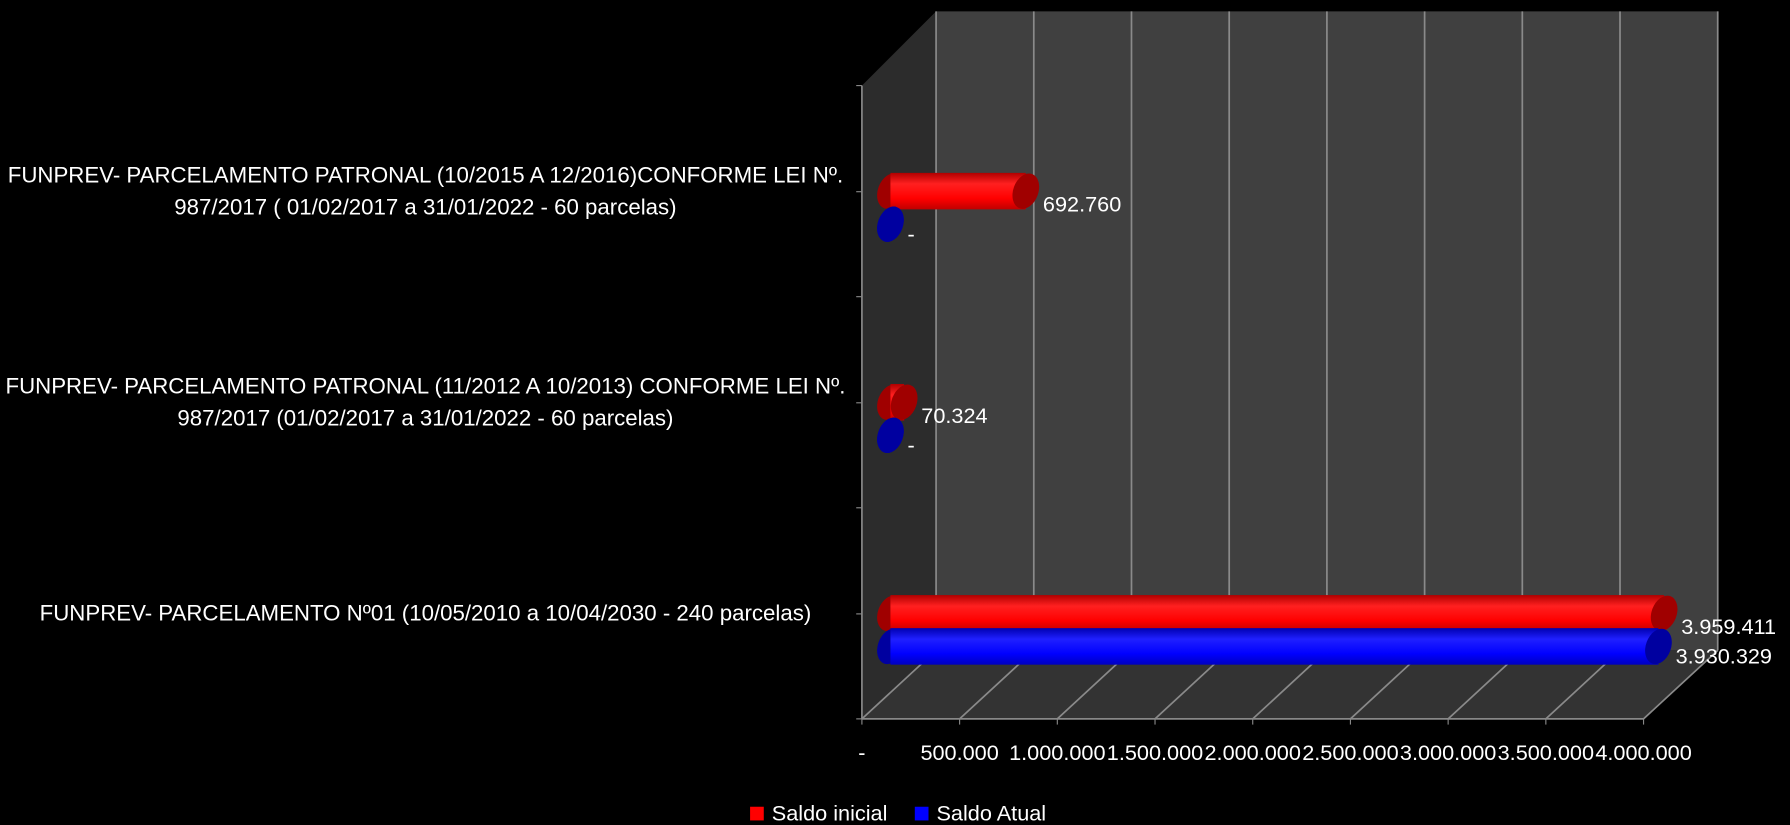  What do you see at coordinates (959, 752) in the screenshot?
I see `x-tick-label: 500.000` at bounding box center [959, 752].